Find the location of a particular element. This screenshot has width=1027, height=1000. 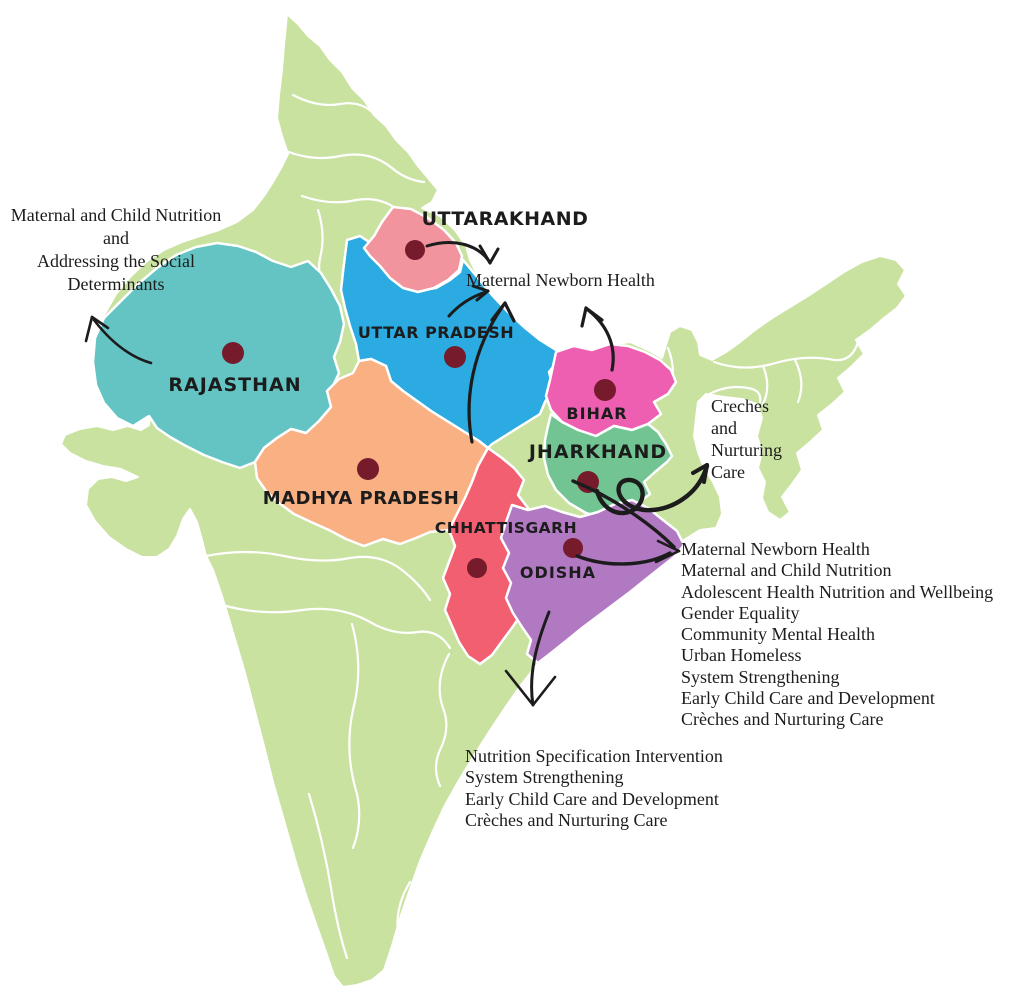

annotation-line: Determinants is located at coordinates (116, 284).